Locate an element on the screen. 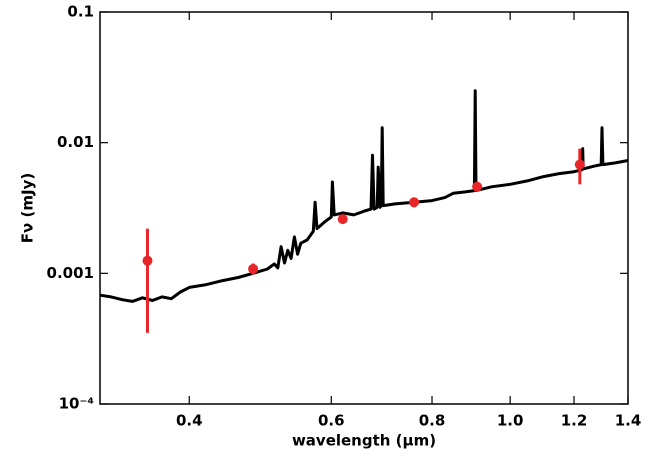 The width and height of the screenshot is (660, 460). x-tick-label: 0.8 is located at coordinates (432, 421).